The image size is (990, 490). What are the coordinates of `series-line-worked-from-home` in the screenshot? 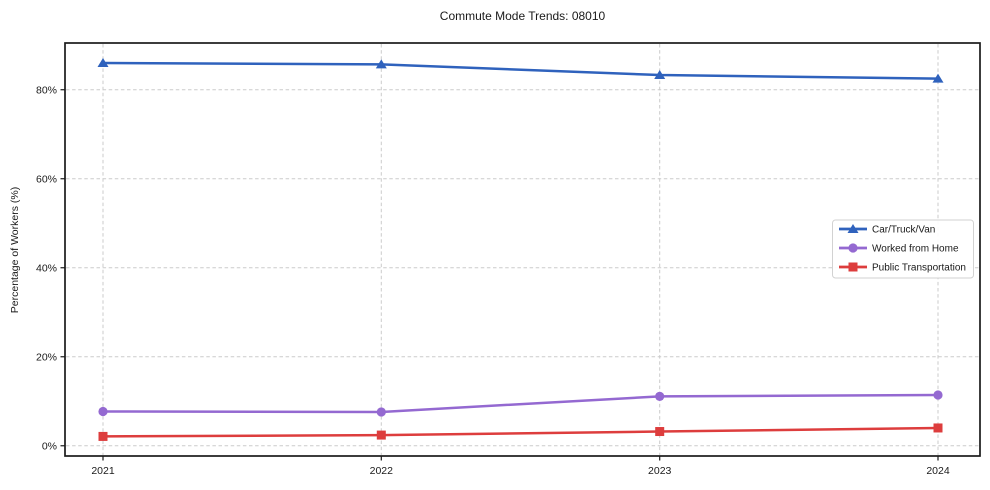 It's located at (520, 403).